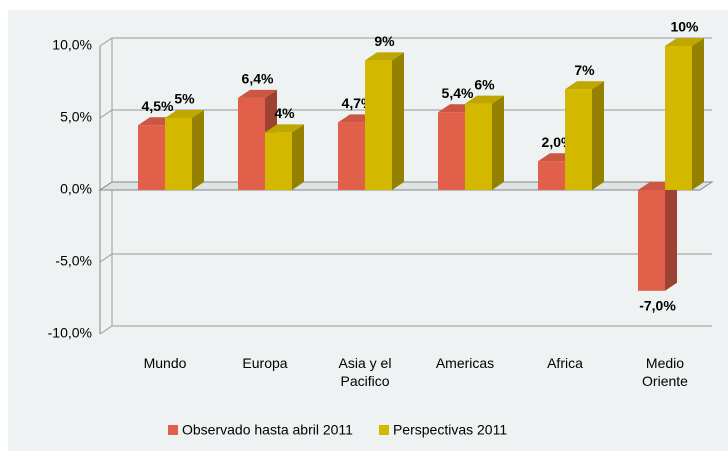 This screenshot has height=451, width=728. Describe the element at coordinates (258, 79) in the screenshot. I see `data-label: 6,4%` at that location.